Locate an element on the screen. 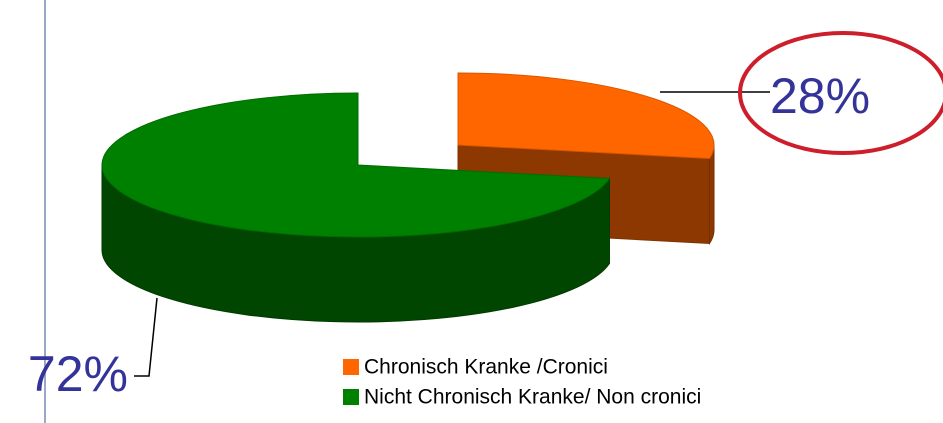  slice-side is located at coordinates (711, 195).